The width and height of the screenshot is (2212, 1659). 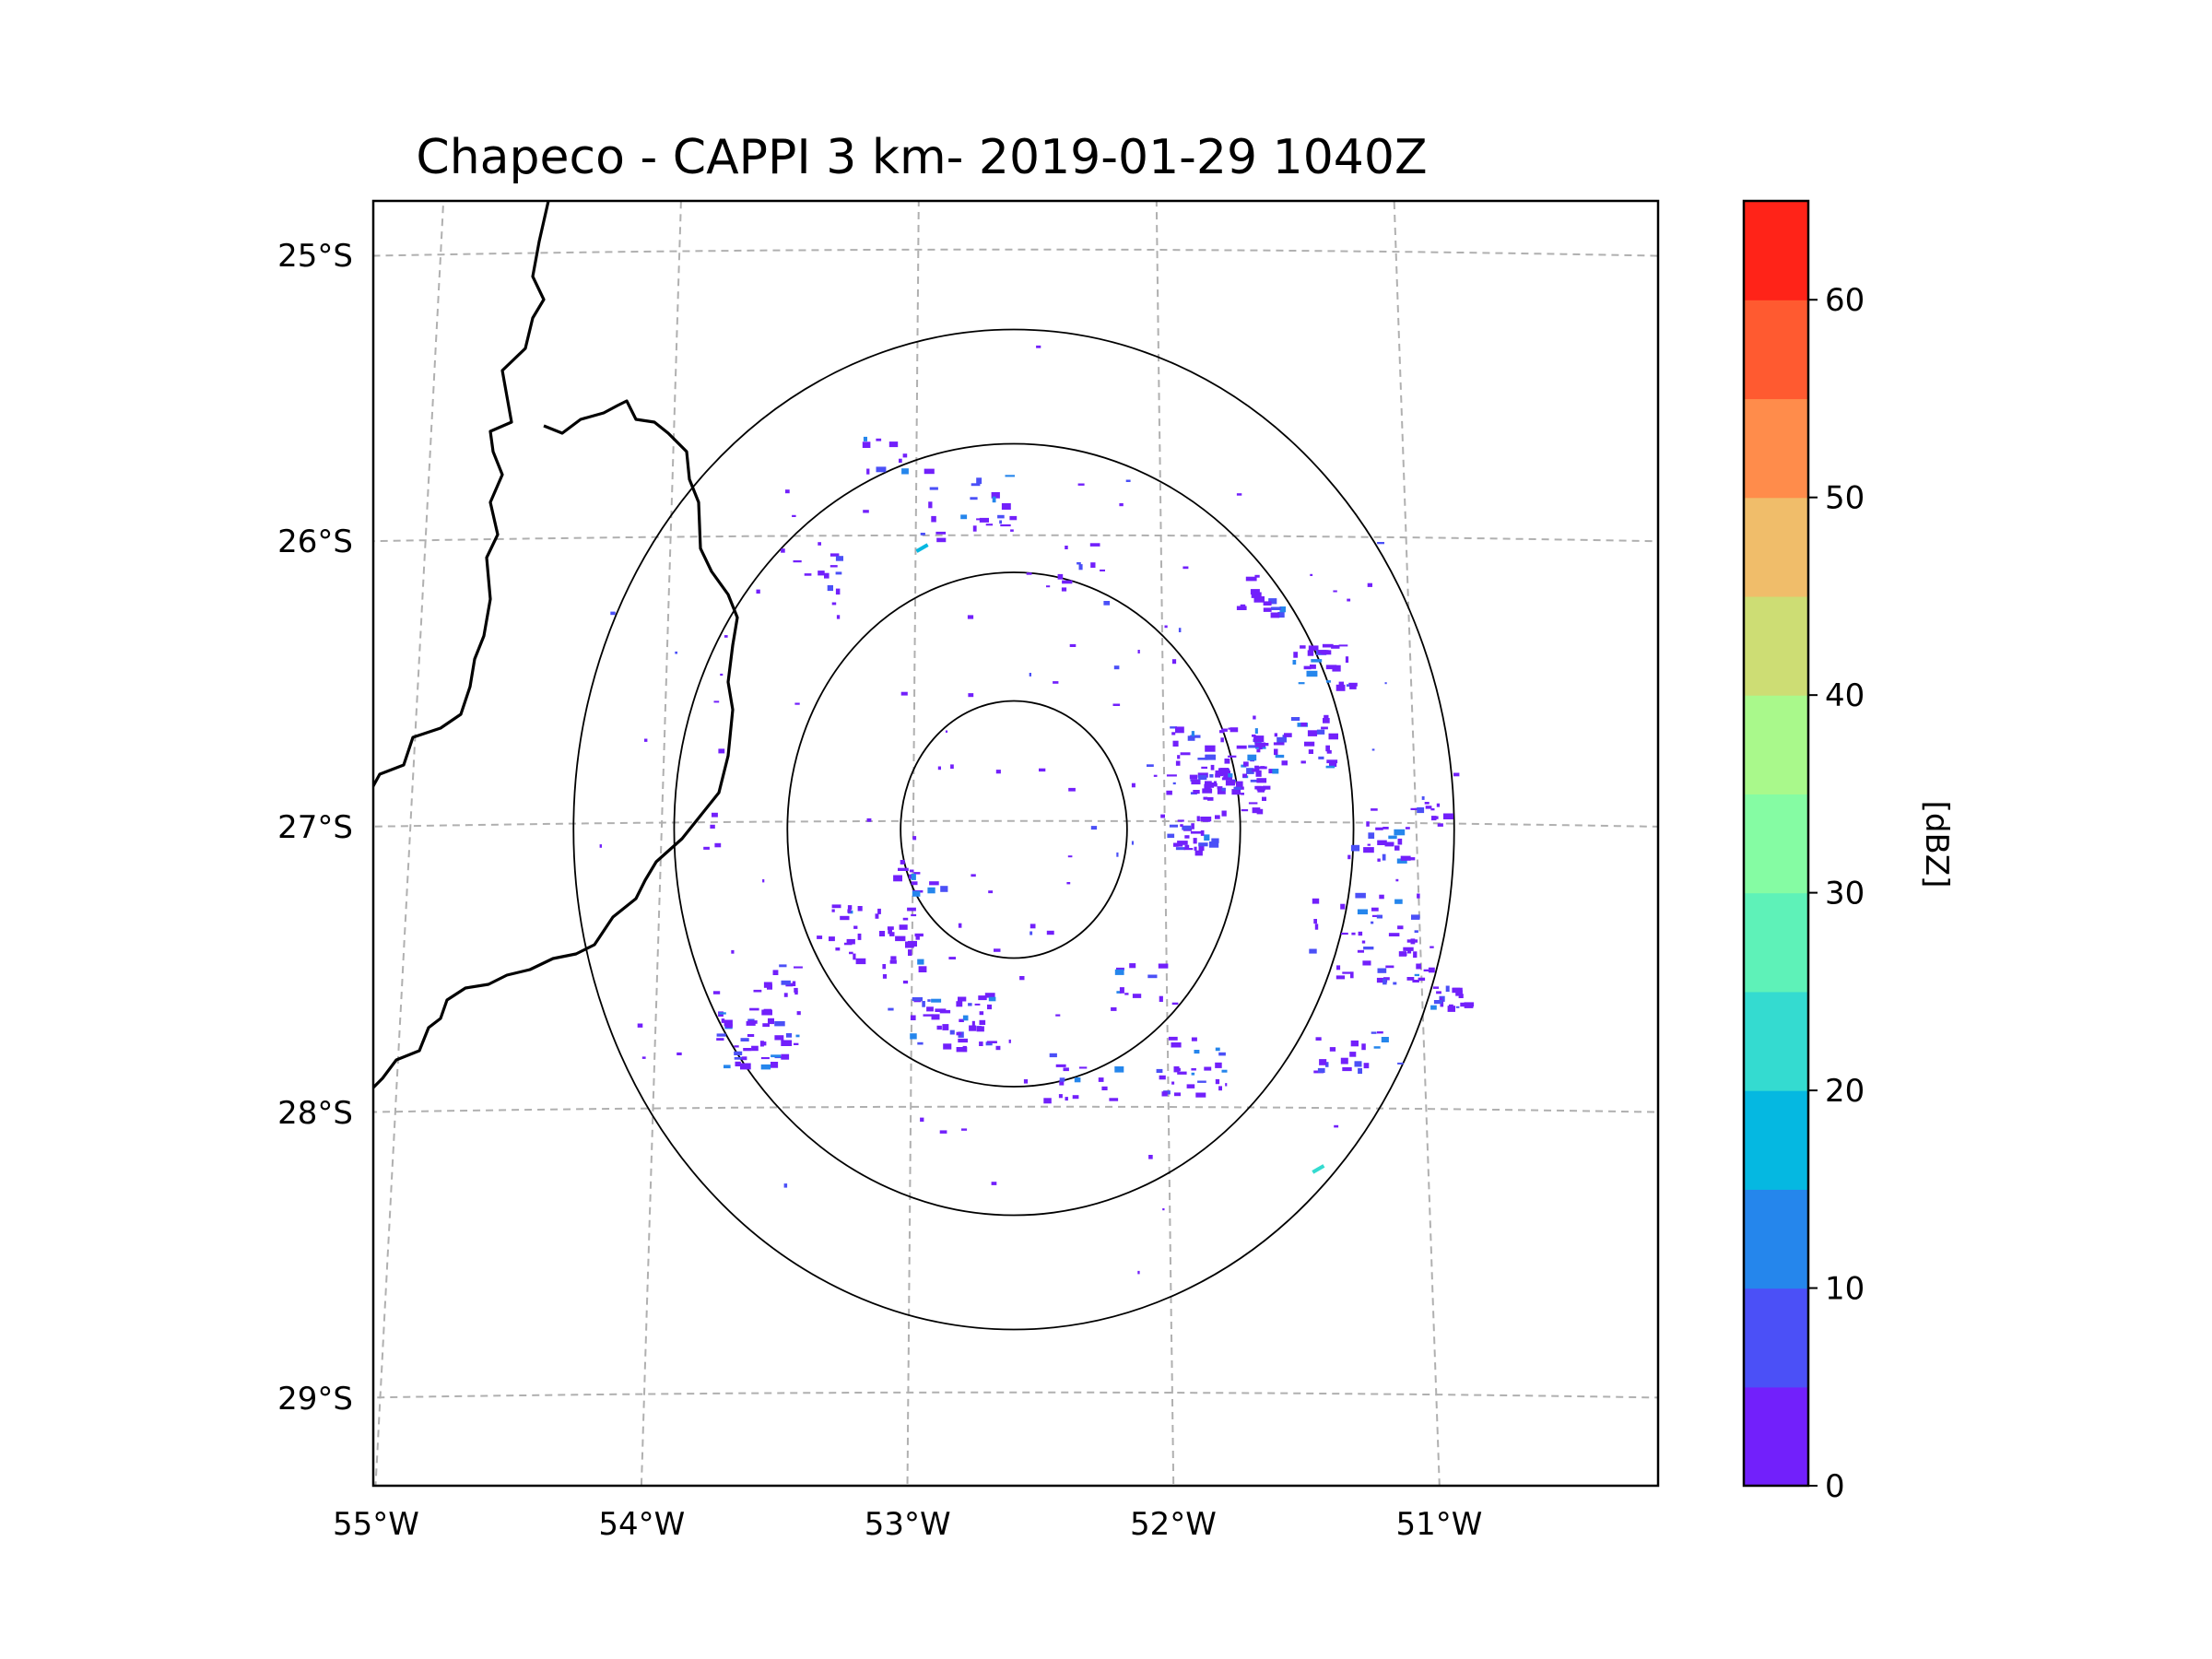 I want to click on lat-tick-label: 29°S, so click(x=315, y=1399).